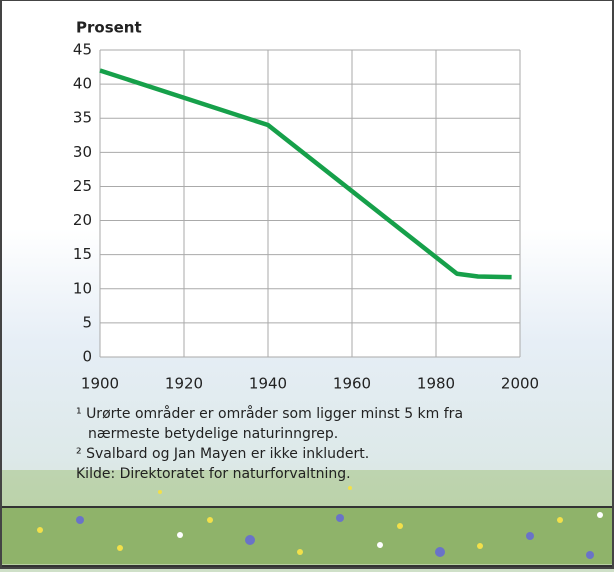 The height and width of the screenshot is (572, 614). I want to click on x-tick-label: 1960, so click(352, 384).